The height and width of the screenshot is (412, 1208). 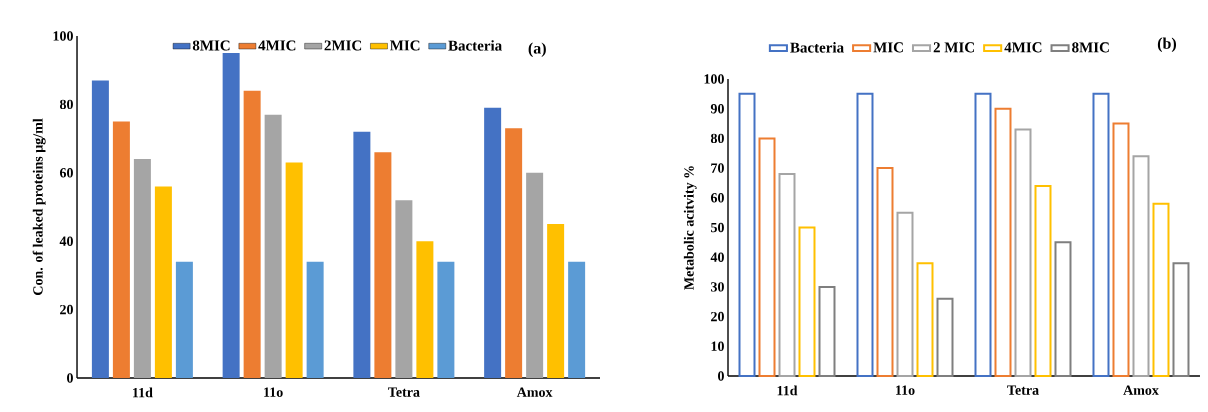 What do you see at coordinates (537, 49) in the screenshot?
I see `annotation: (a)` at bounding box center [537, 49].